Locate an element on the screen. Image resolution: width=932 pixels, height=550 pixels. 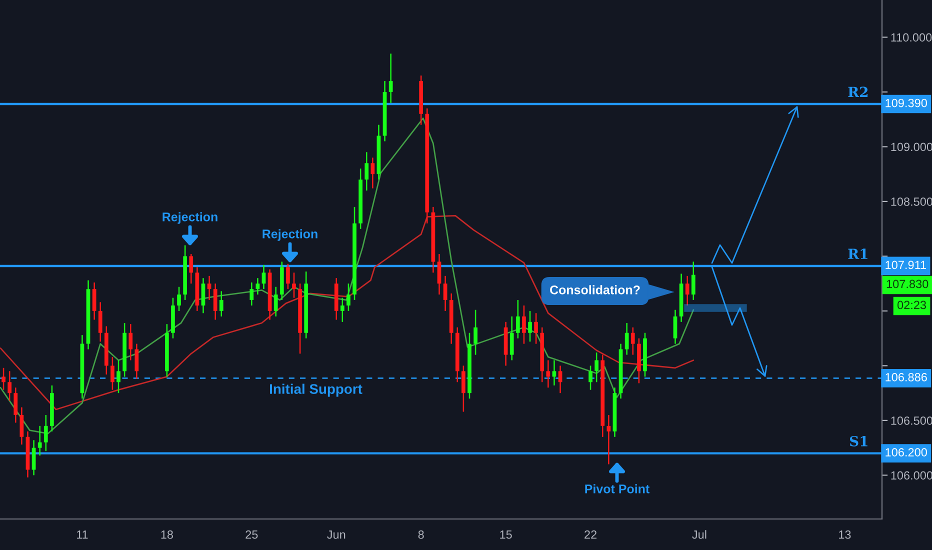
x-tick-label: 15 is located at coordinates (506, 534).